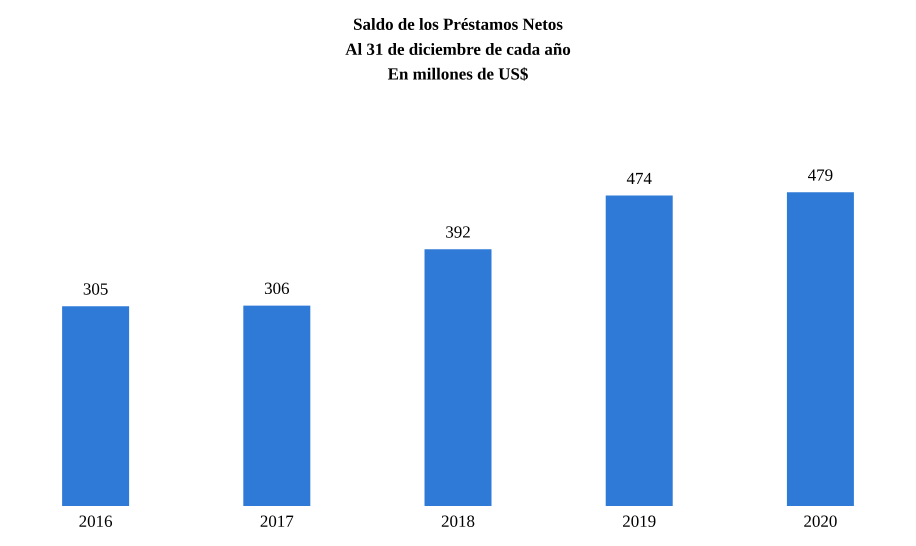 The height and width of the screenshot is (546, 916). What do you see at coordinates (458, 232) in the screenshot?
I see `data-label: 392` at bounding box center [458, 232].